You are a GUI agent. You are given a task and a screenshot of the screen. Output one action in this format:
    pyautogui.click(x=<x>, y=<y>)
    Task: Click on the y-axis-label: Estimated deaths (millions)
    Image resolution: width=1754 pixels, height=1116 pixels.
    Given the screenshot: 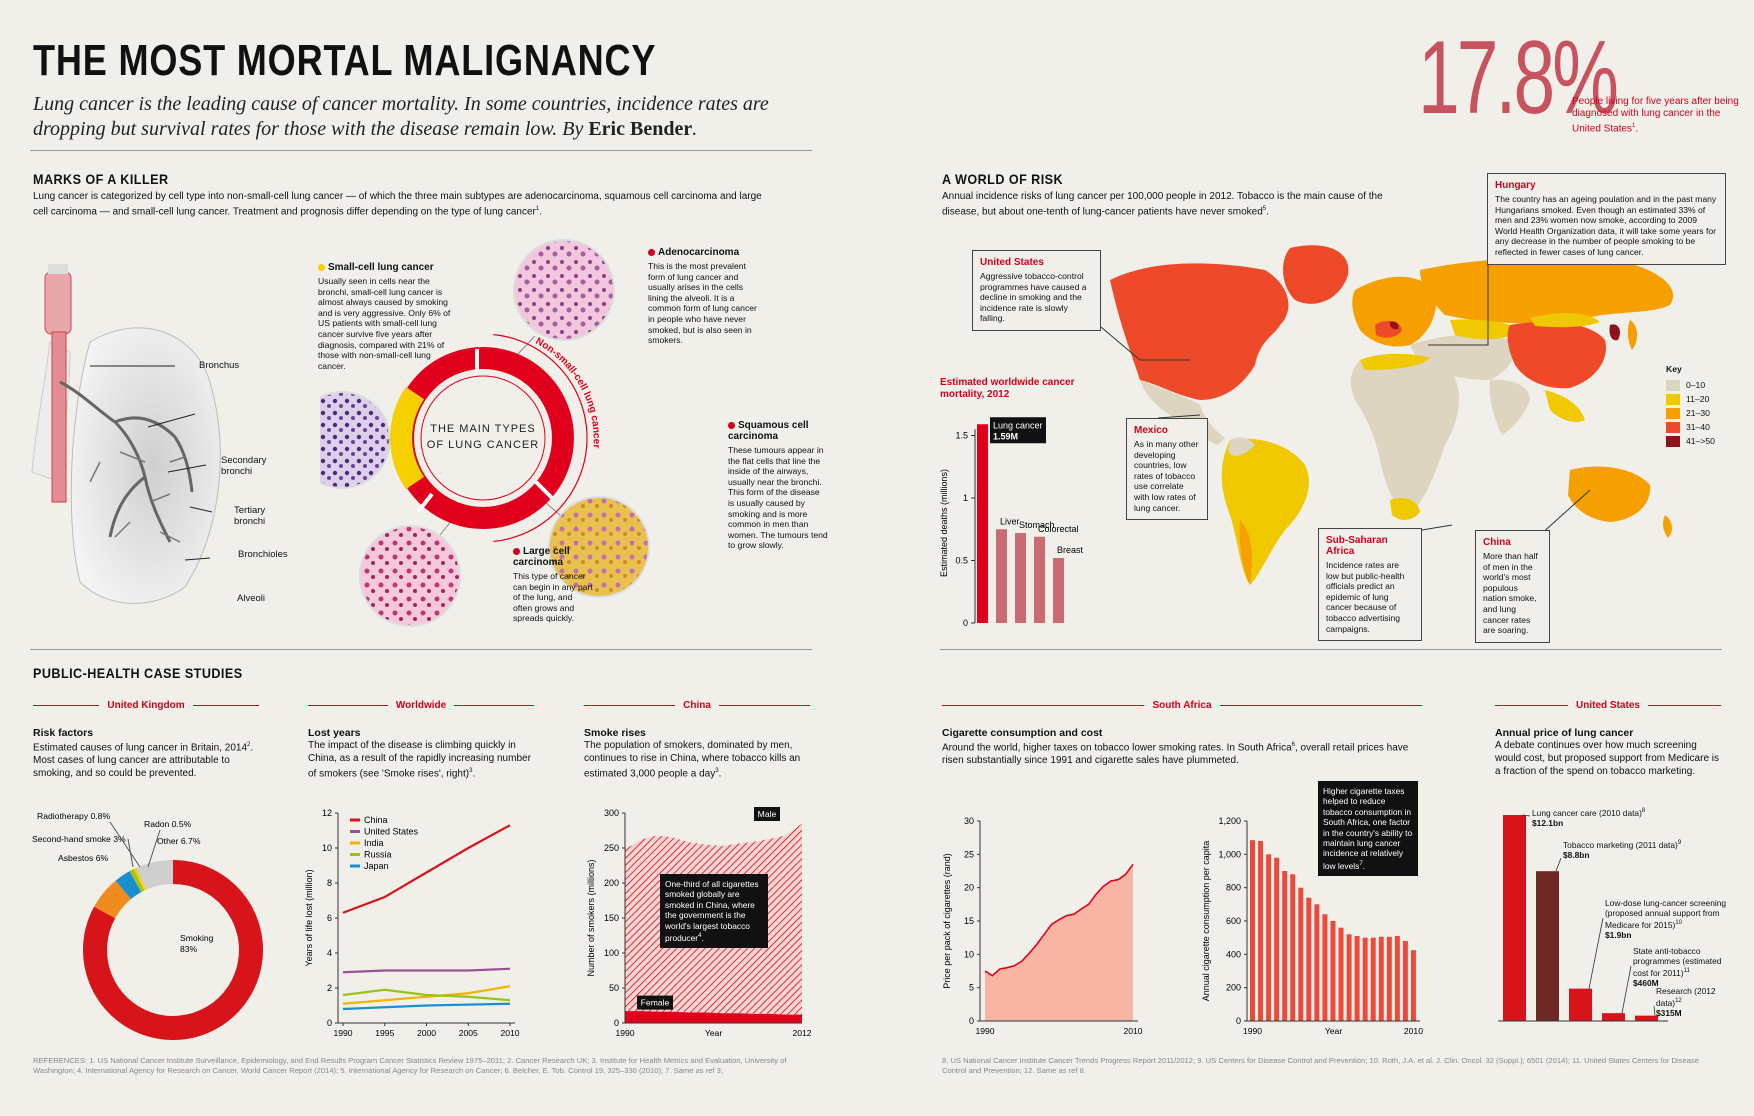 What is the action you would take?
    pyautogui.click(x=944, y=523)
    